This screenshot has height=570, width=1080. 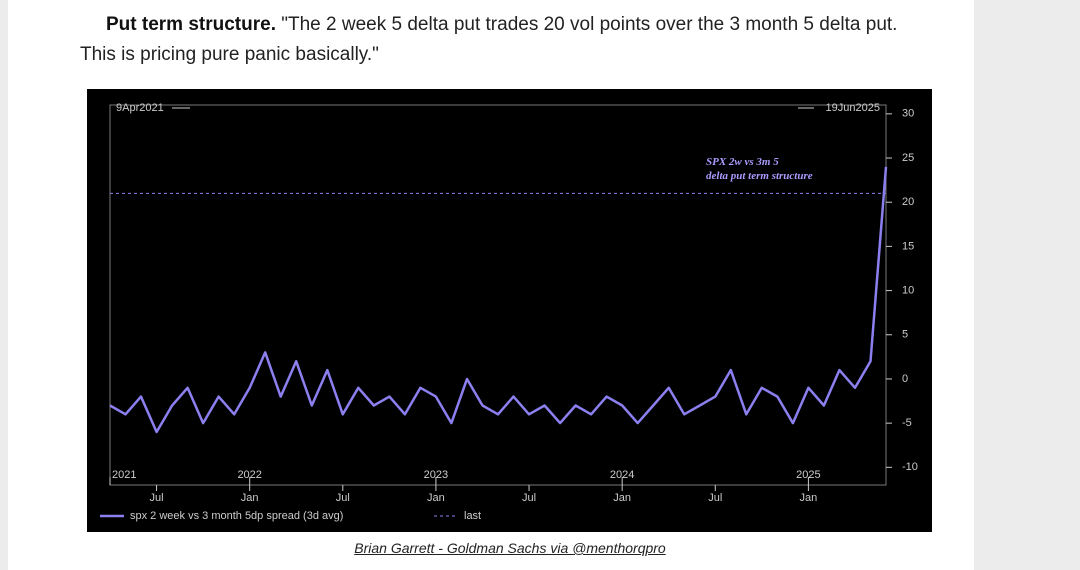 I want to click on heading-title: Put term structure., so click(x=191, y=24).